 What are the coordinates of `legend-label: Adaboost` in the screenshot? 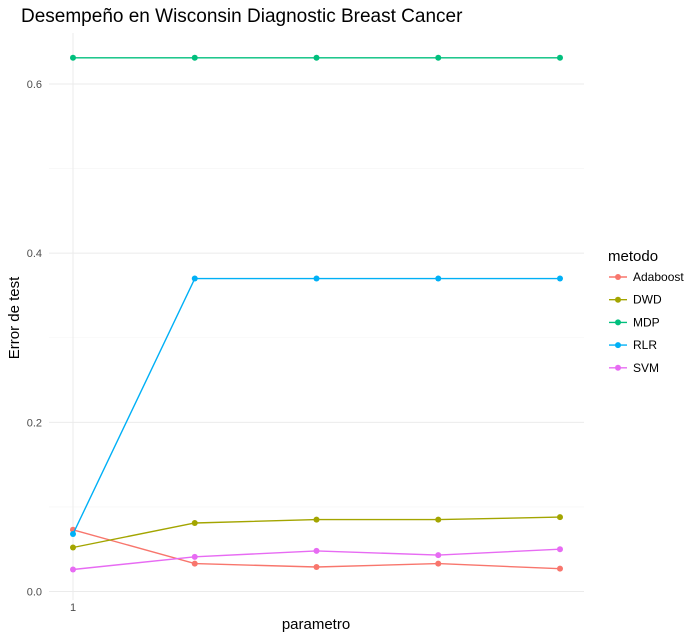 It's located at (658, 277).